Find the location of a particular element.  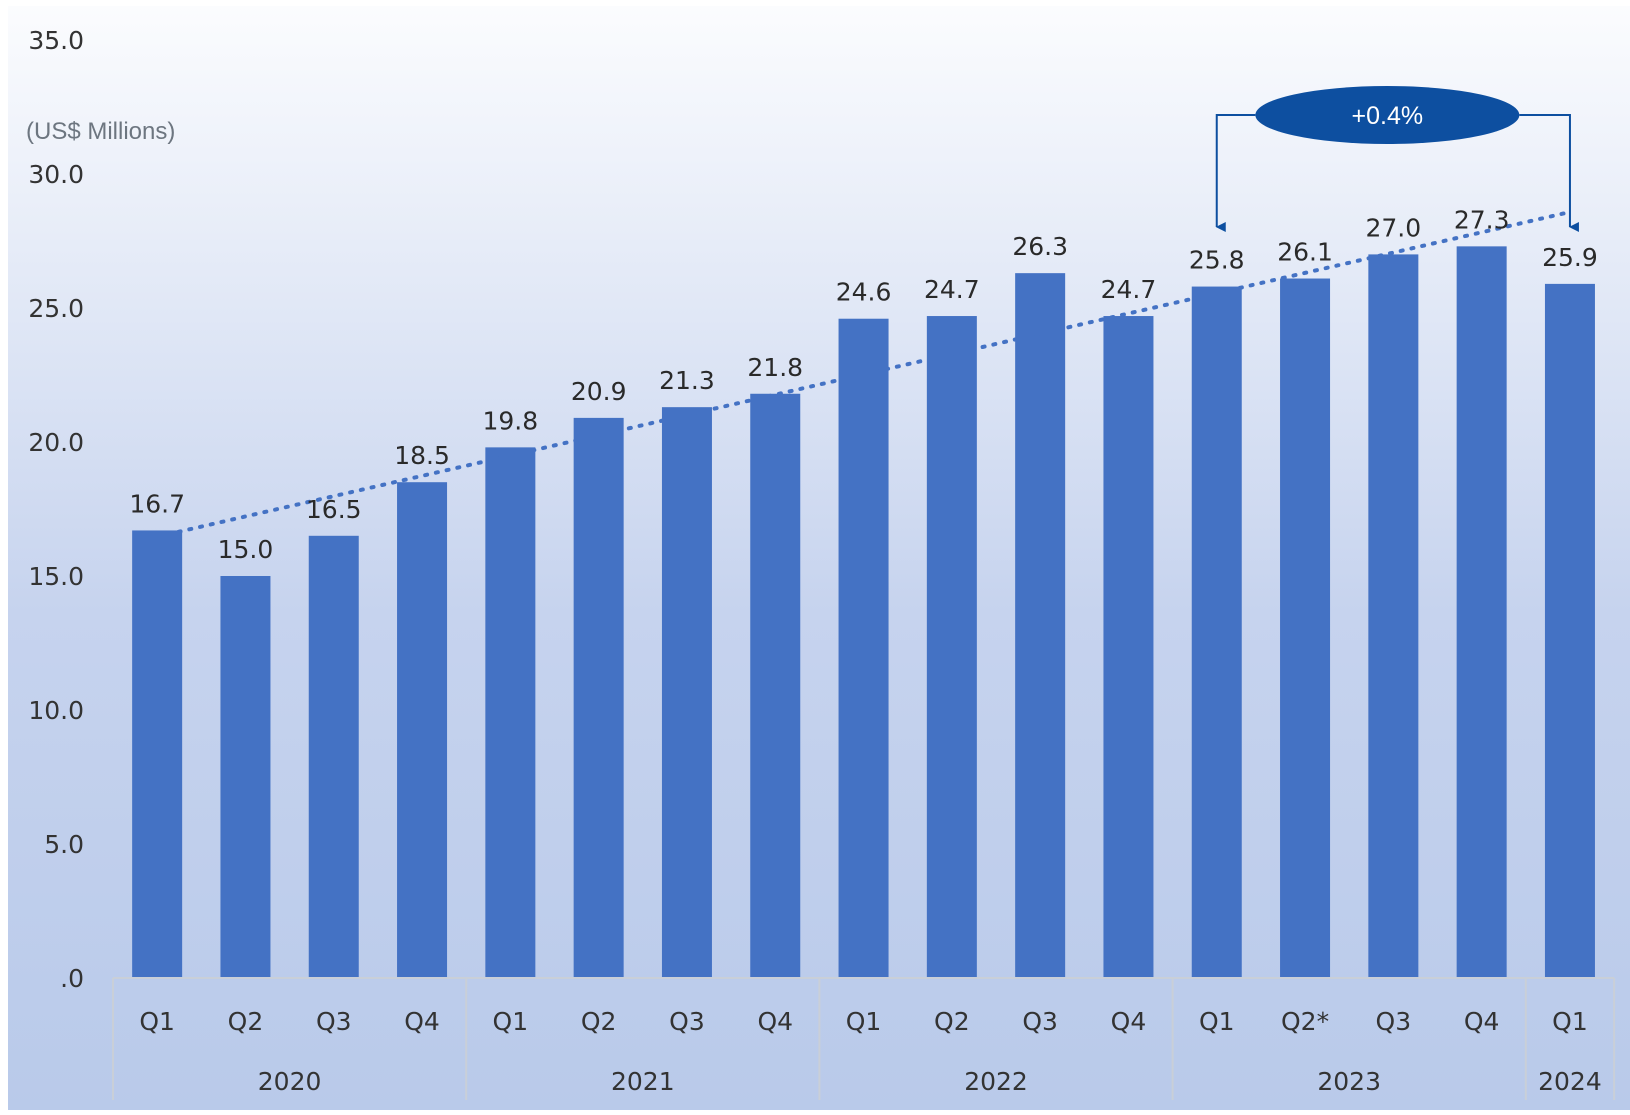

y-tick-label: 25.0 is located at coordinates (56, 308).